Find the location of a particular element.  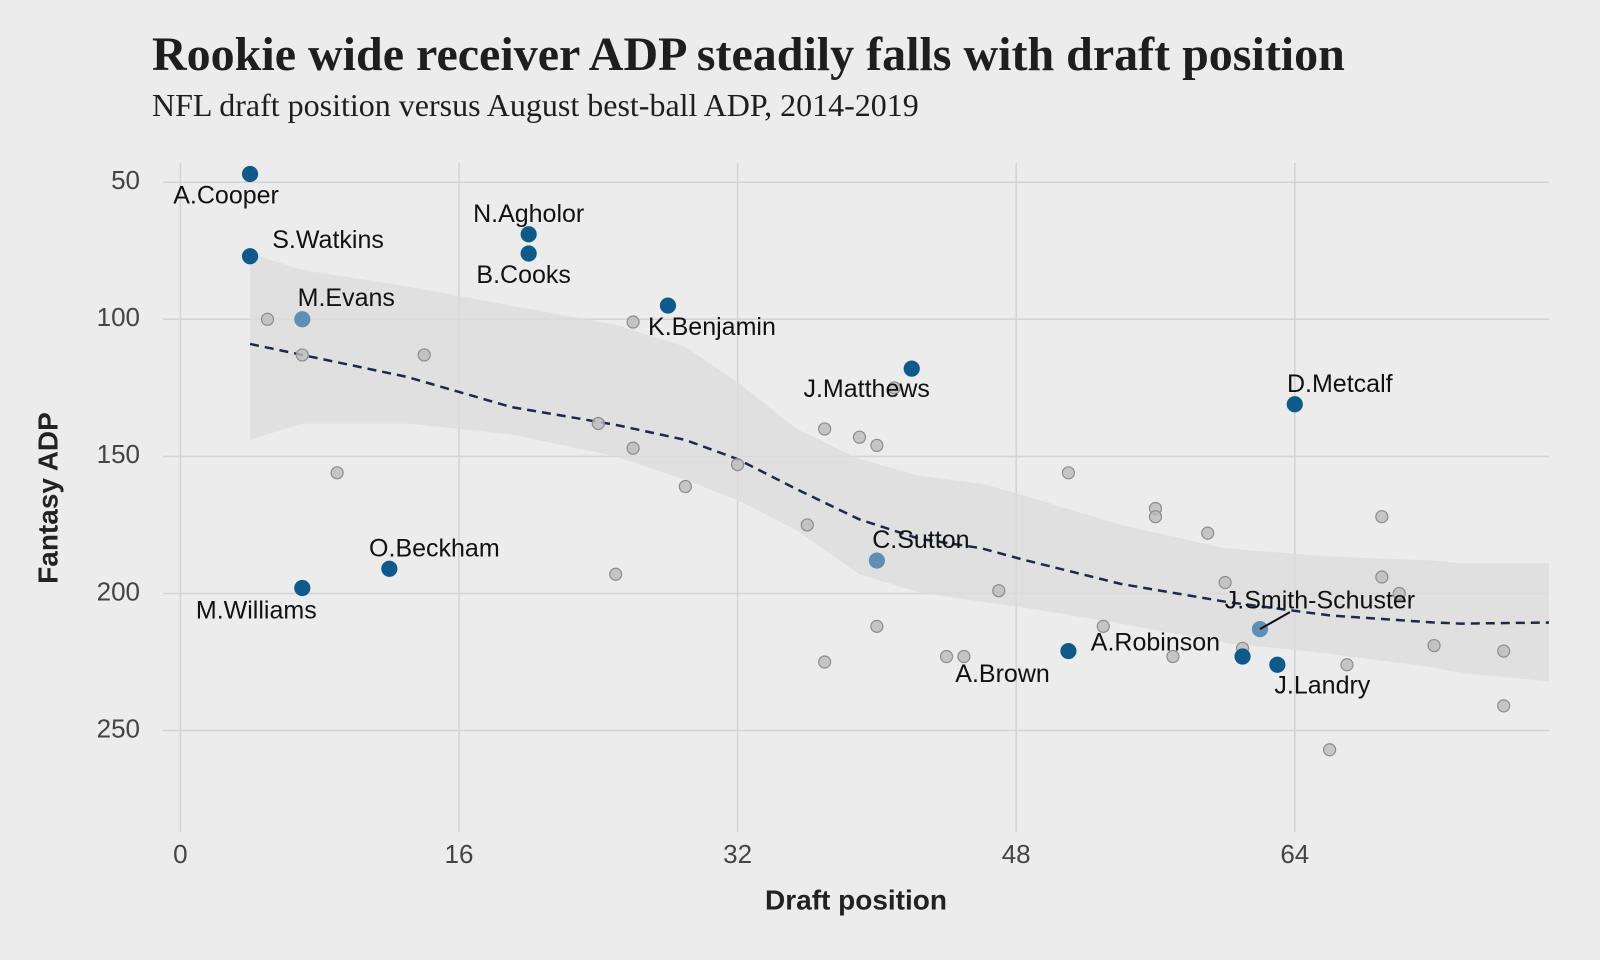

point-label: O.Beckham is located at coordinates (434, 548).